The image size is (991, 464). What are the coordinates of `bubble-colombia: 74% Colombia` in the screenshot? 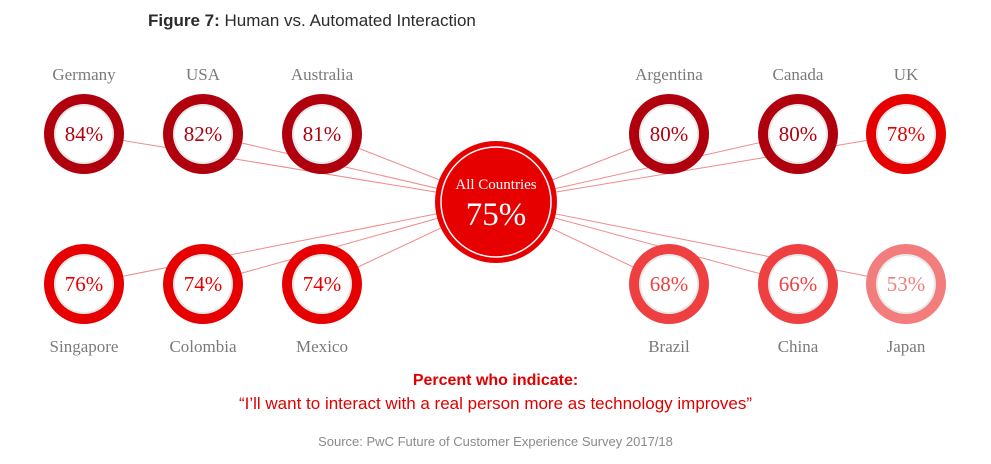 It's located at (203, 300).